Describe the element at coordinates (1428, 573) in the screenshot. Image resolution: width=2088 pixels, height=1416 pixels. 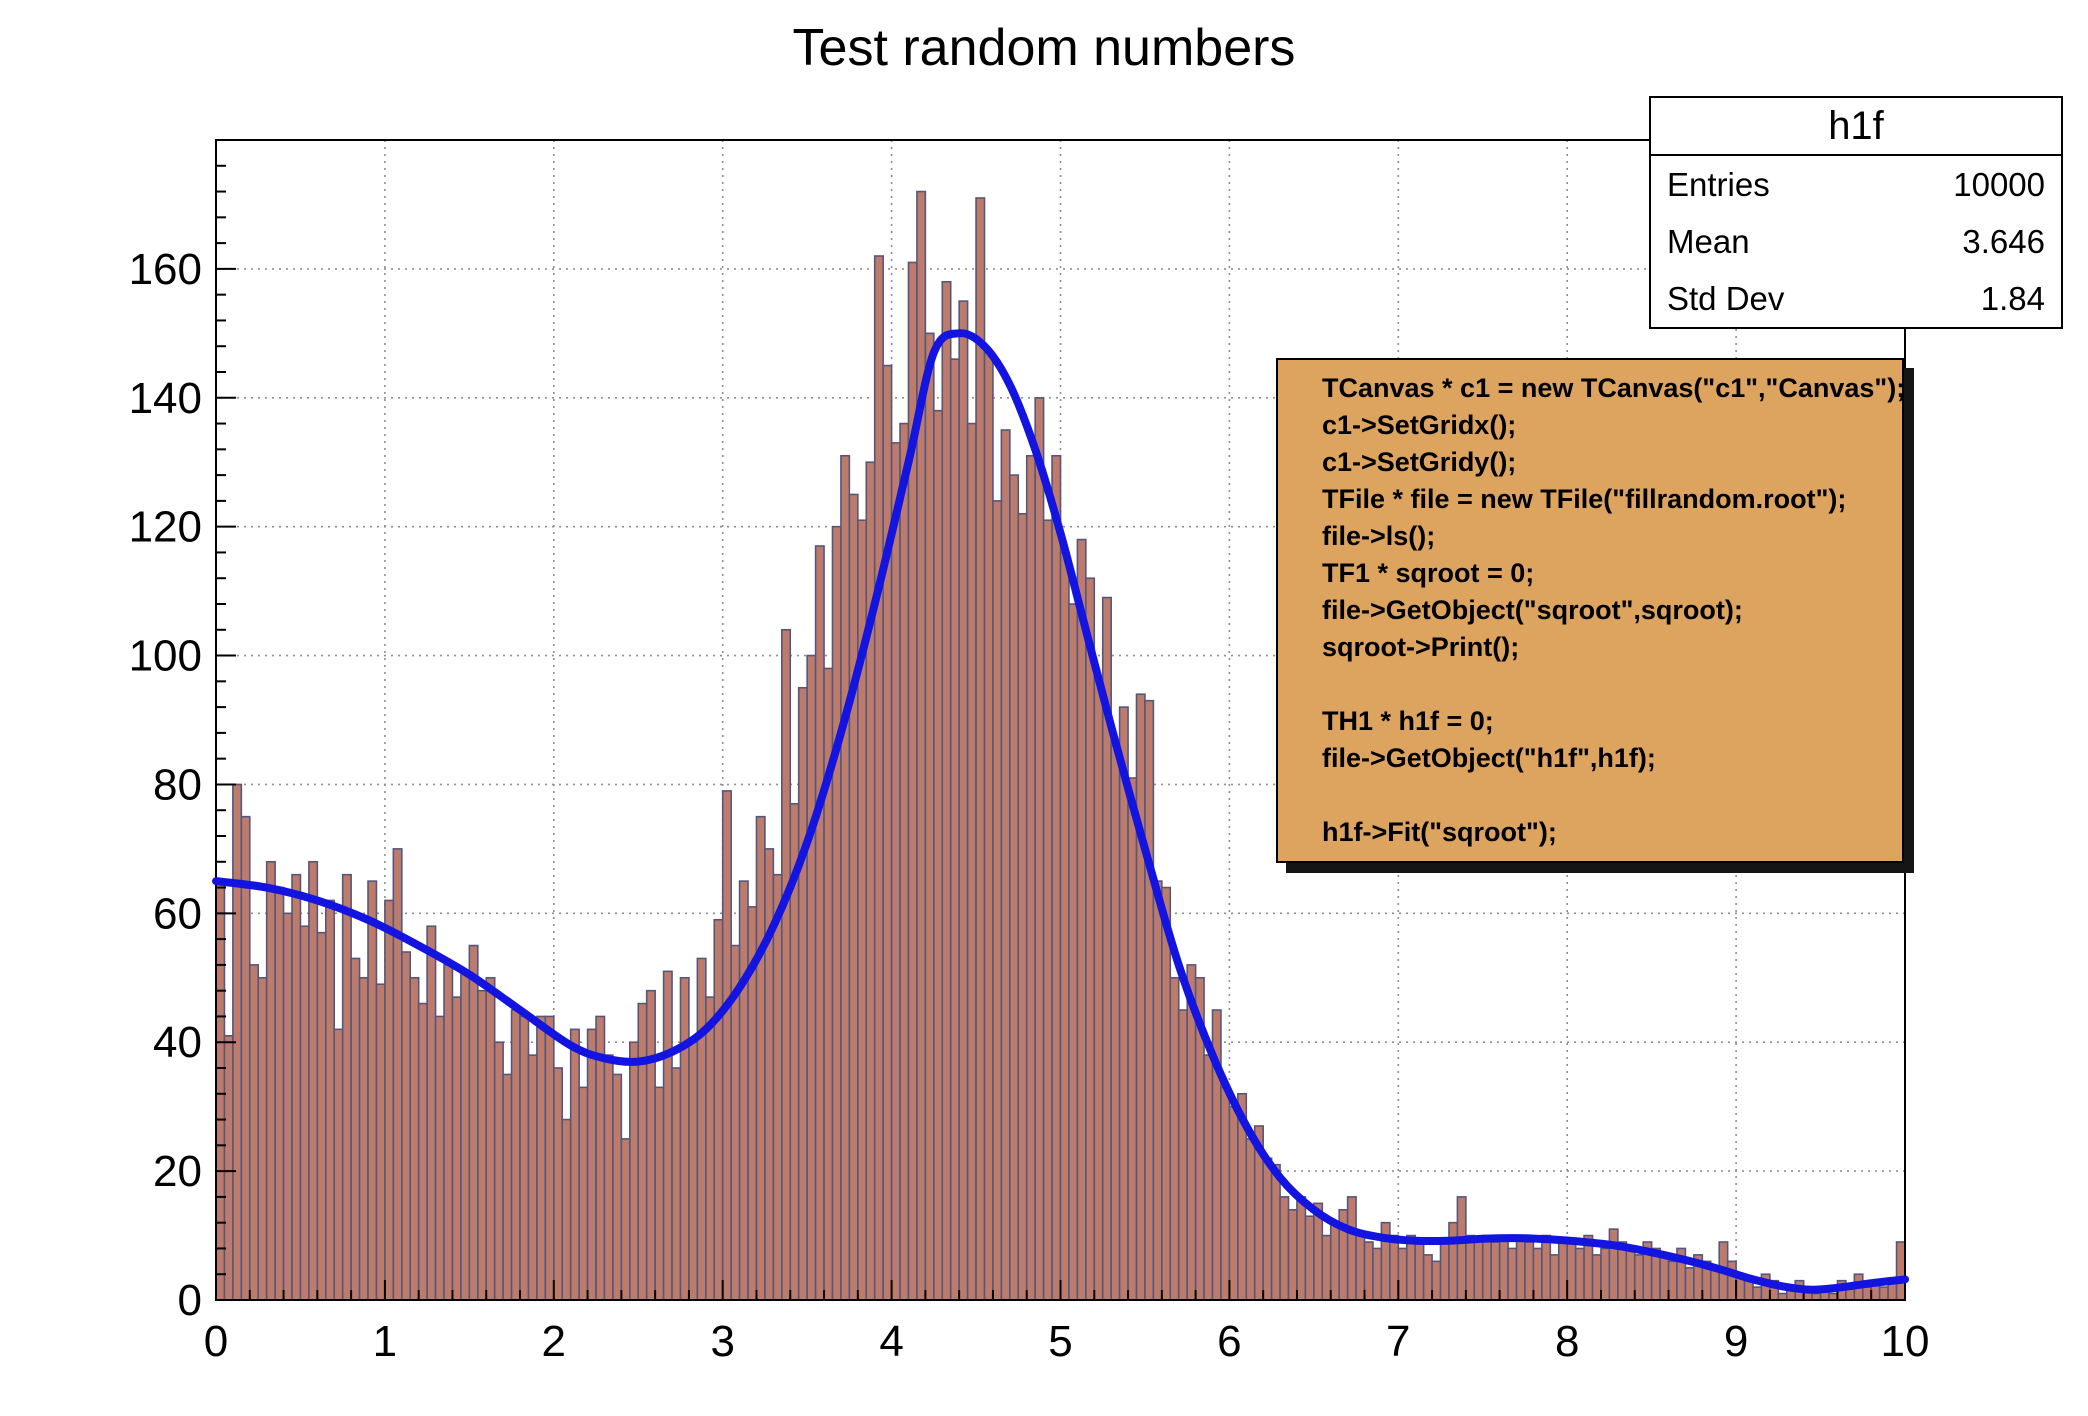
I see `code-line-5: TF1 * sqroot = 0;` at that location.